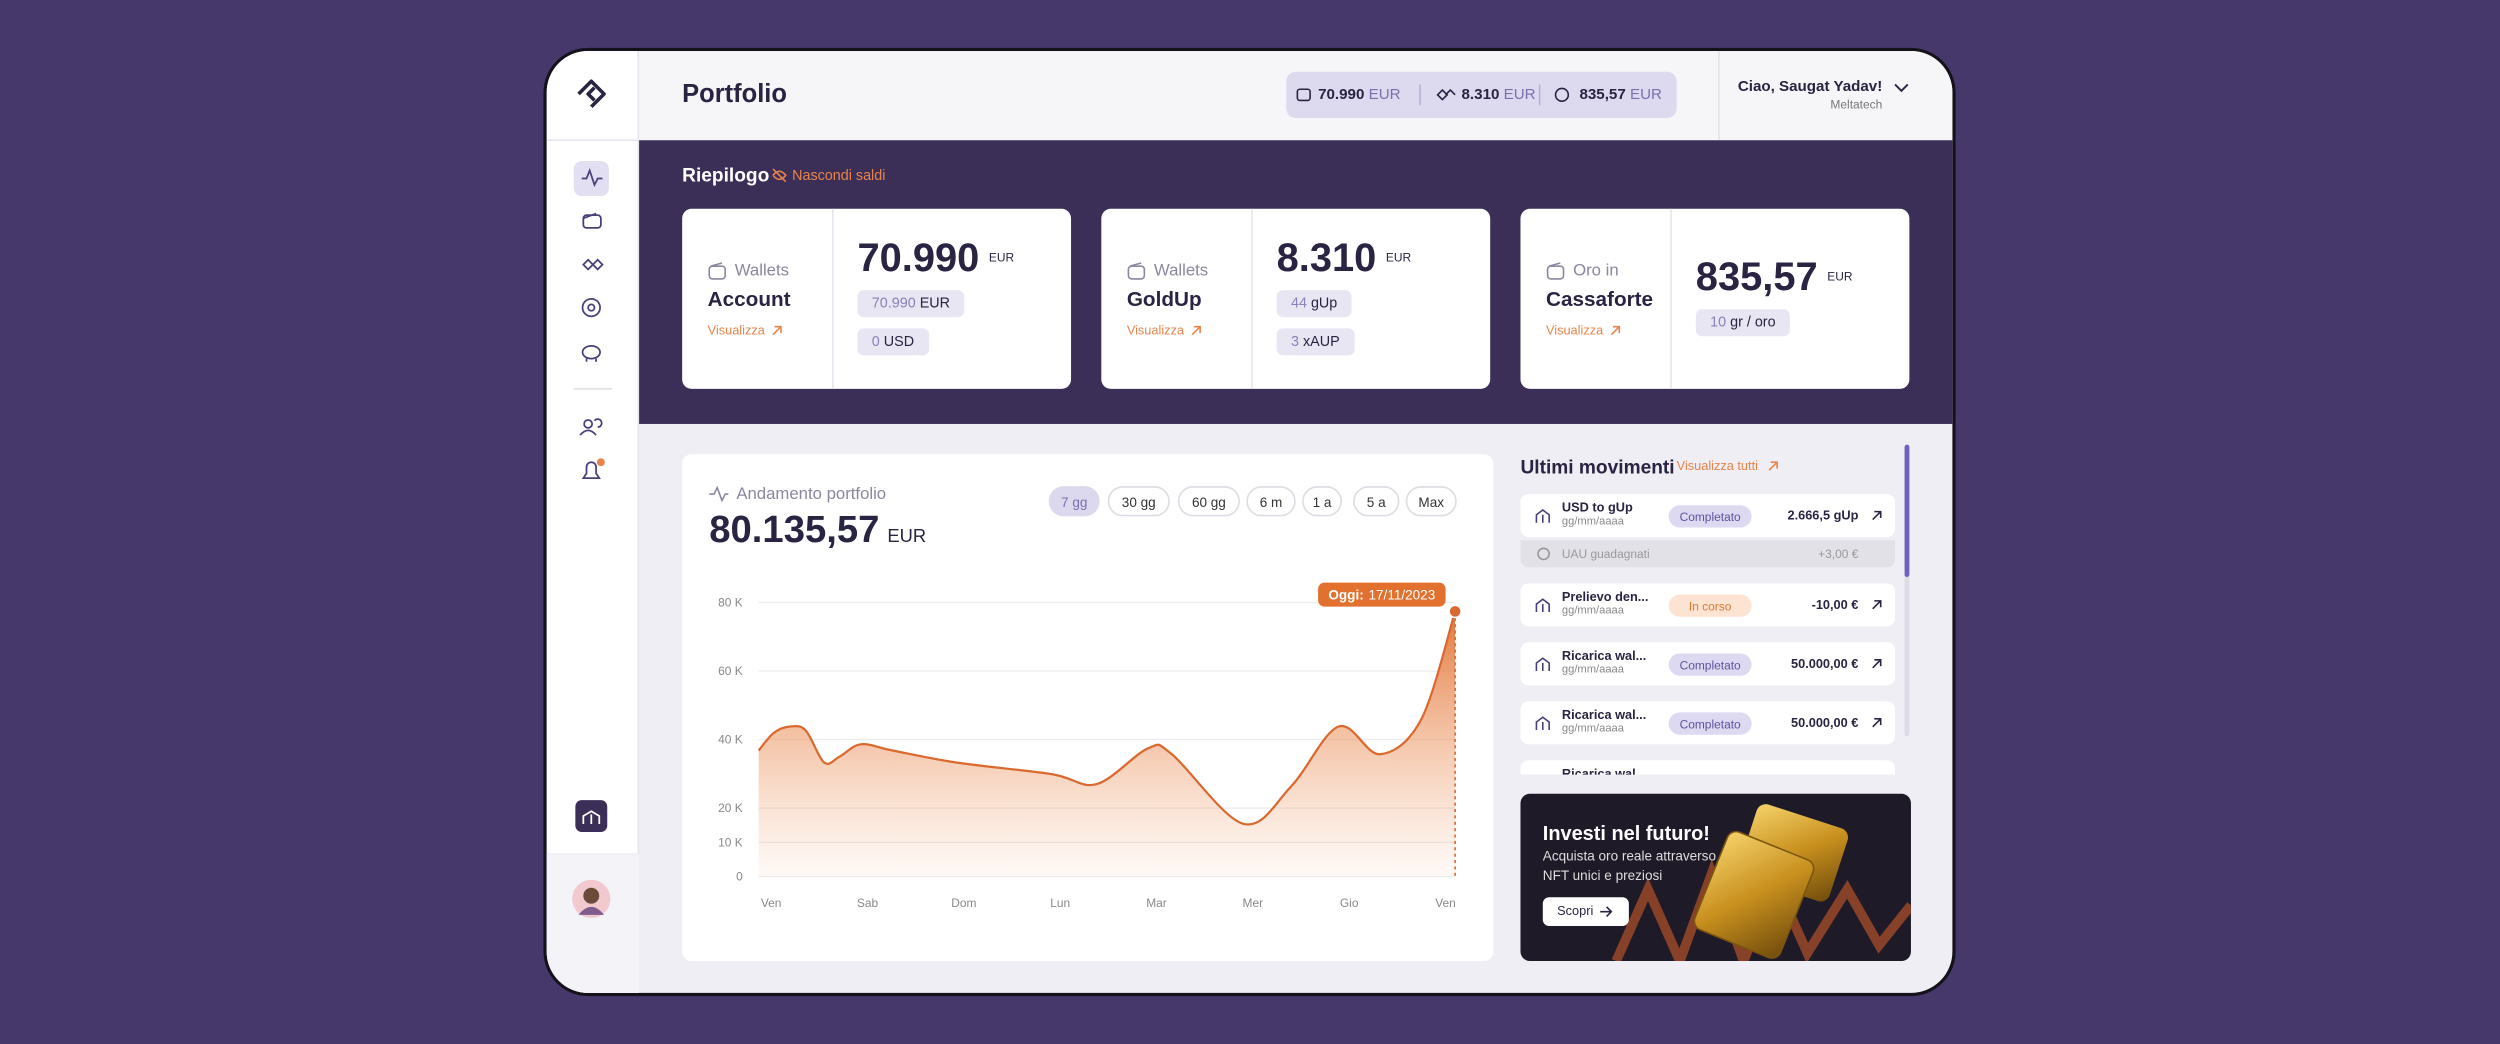  I want to click on range-button: Max, so click(1431, 501).